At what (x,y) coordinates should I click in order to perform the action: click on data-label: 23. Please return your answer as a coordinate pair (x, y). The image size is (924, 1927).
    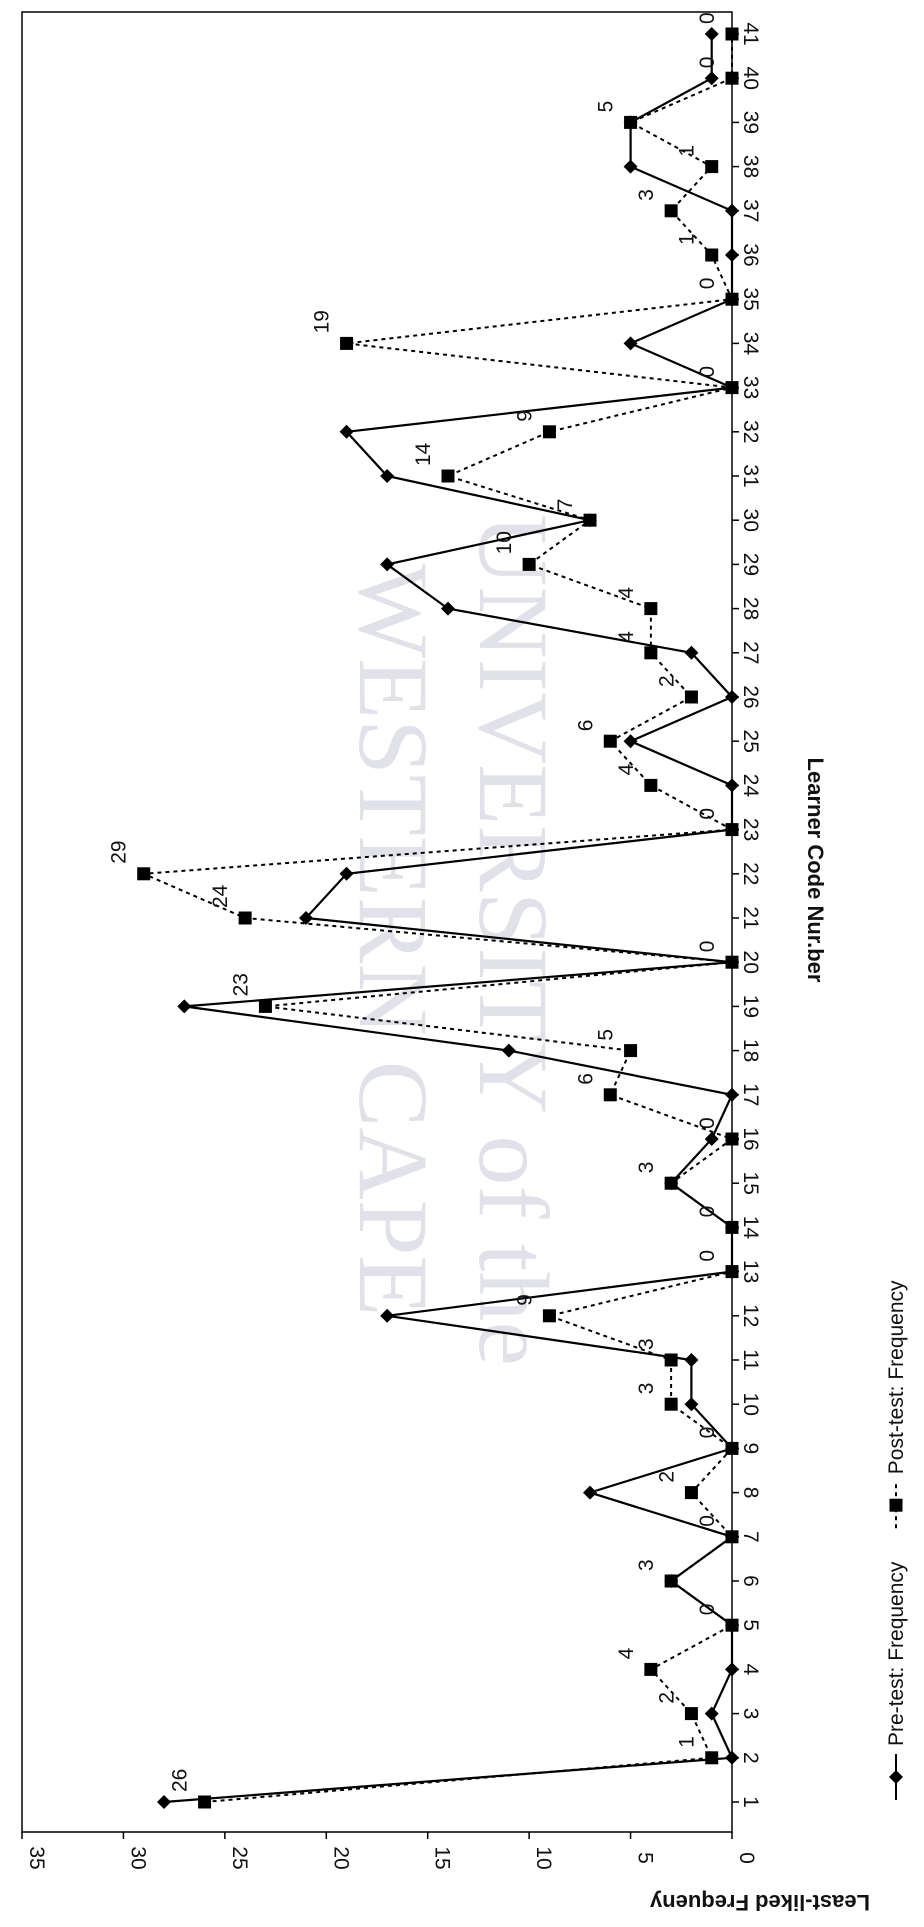
    Looking at the image, I should click on (240, 984).